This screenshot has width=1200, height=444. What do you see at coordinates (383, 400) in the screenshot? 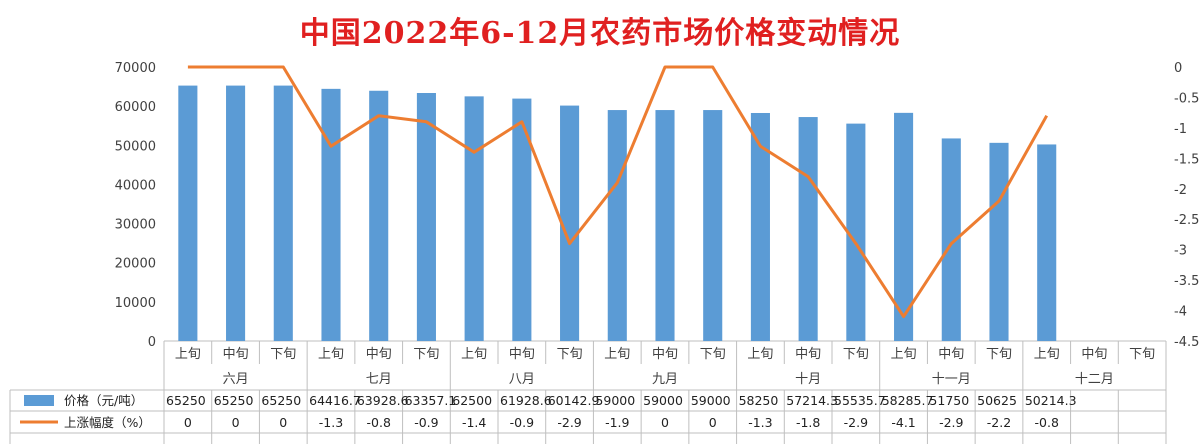
I see `data-label: 63928.6` at bounding box center [383, 400].